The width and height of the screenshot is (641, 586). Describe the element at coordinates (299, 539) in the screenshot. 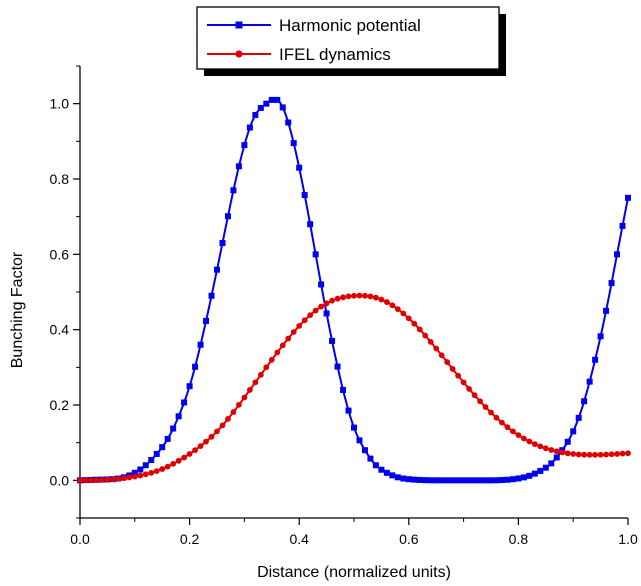

I see `x-tick-label: 0.4` at that location.